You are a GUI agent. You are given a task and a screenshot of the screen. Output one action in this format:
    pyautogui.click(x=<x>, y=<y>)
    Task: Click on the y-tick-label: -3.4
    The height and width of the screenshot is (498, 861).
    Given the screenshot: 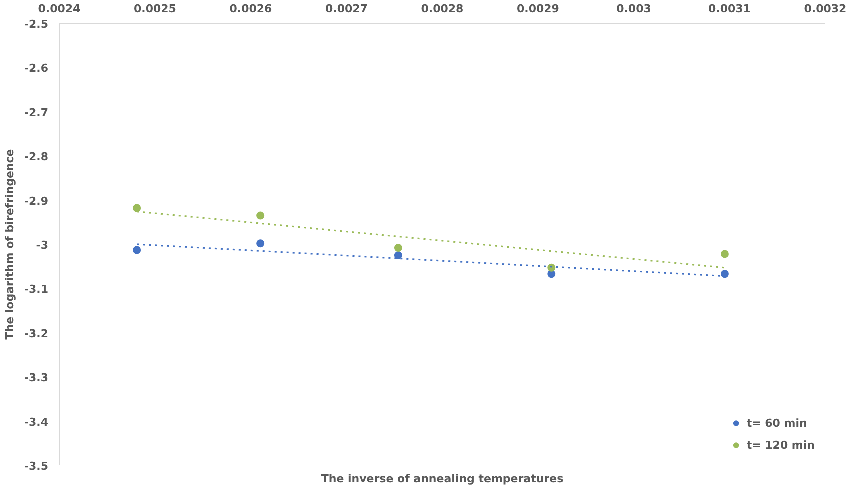 What is the action you would take?
    pyautogui.click(x=36, y=422)
    